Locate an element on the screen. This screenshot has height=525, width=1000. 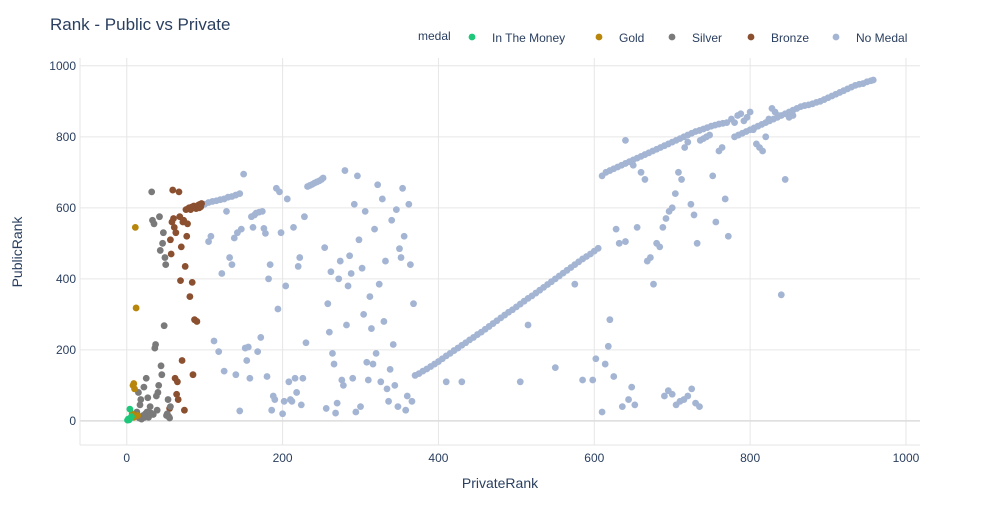
series-in-the-money is located at coordinates (129, 414).